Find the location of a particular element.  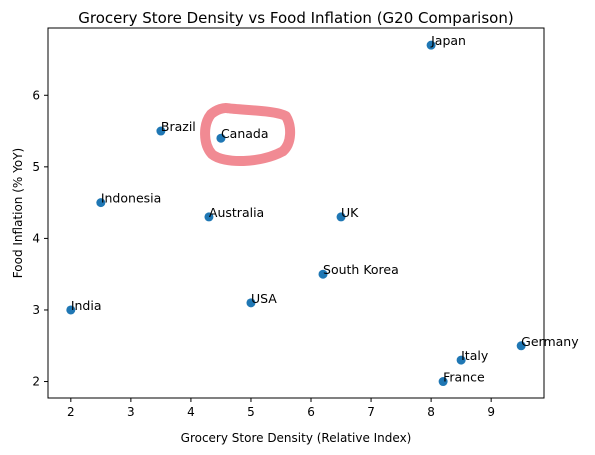

x-tick-label: 5 is located at coordinates (251, 412).